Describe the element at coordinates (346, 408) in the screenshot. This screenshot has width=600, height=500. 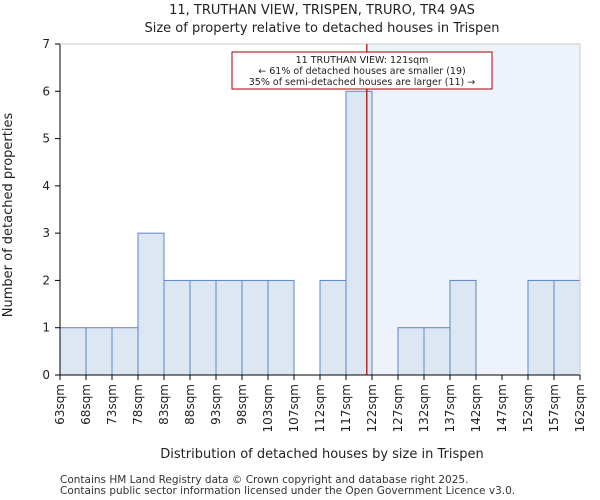
I see `x-tick-label: 117sqm` at that location.